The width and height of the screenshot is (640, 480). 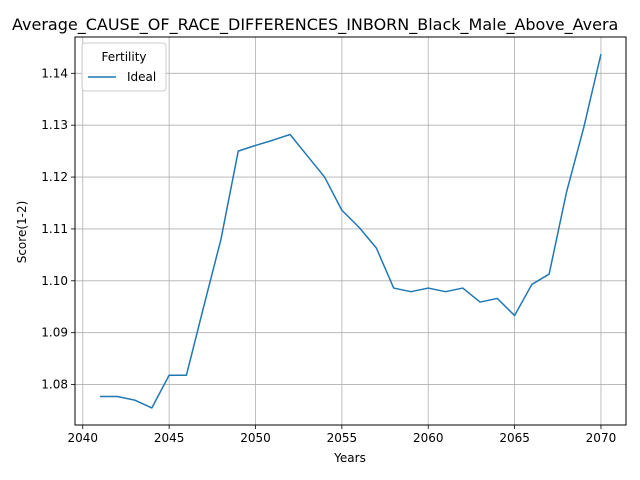 What do you see at coordinates (54, 73) in the screenshot?
I see `y-tick-label: 1.14` at bounding box center [54, 73].